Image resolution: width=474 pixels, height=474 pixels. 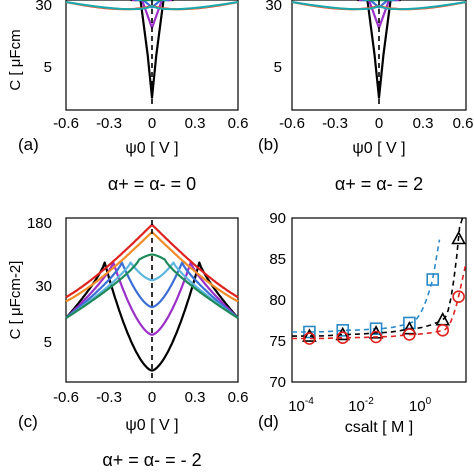 I want to click on panel-d-frame, so click(x=379, y=300).